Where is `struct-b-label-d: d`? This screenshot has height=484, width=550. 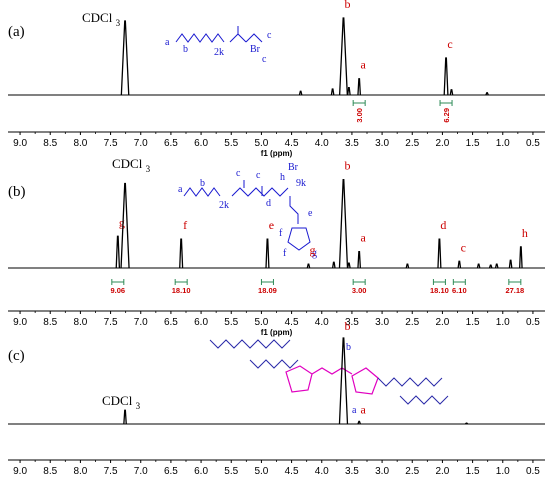
struct-b-label-d: d is located at coordinates (268, 203).